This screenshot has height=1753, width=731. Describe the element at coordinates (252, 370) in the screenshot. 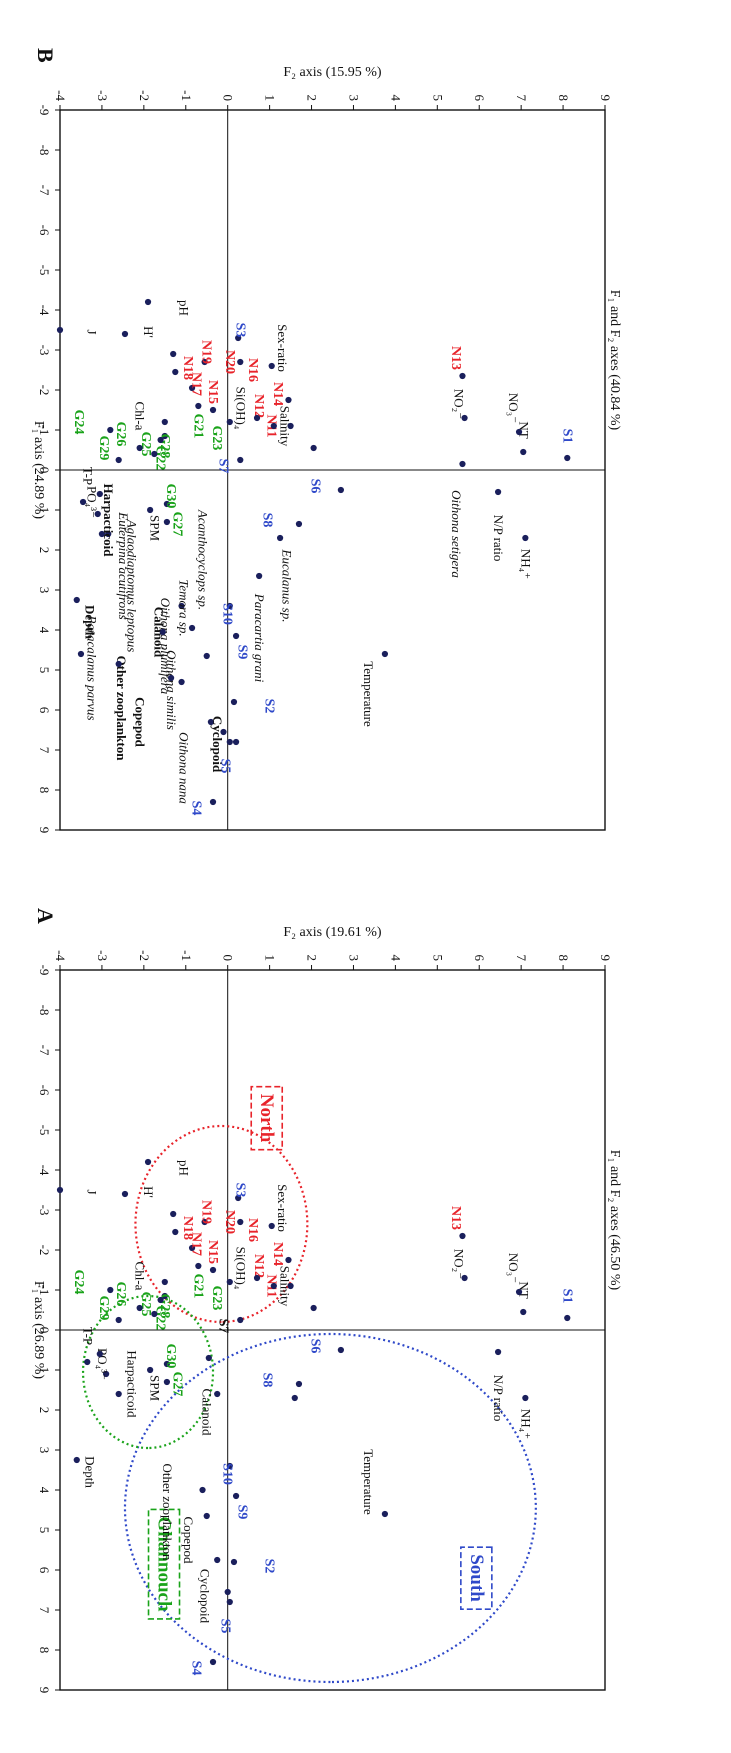

I see `point-label: N16` at that location.